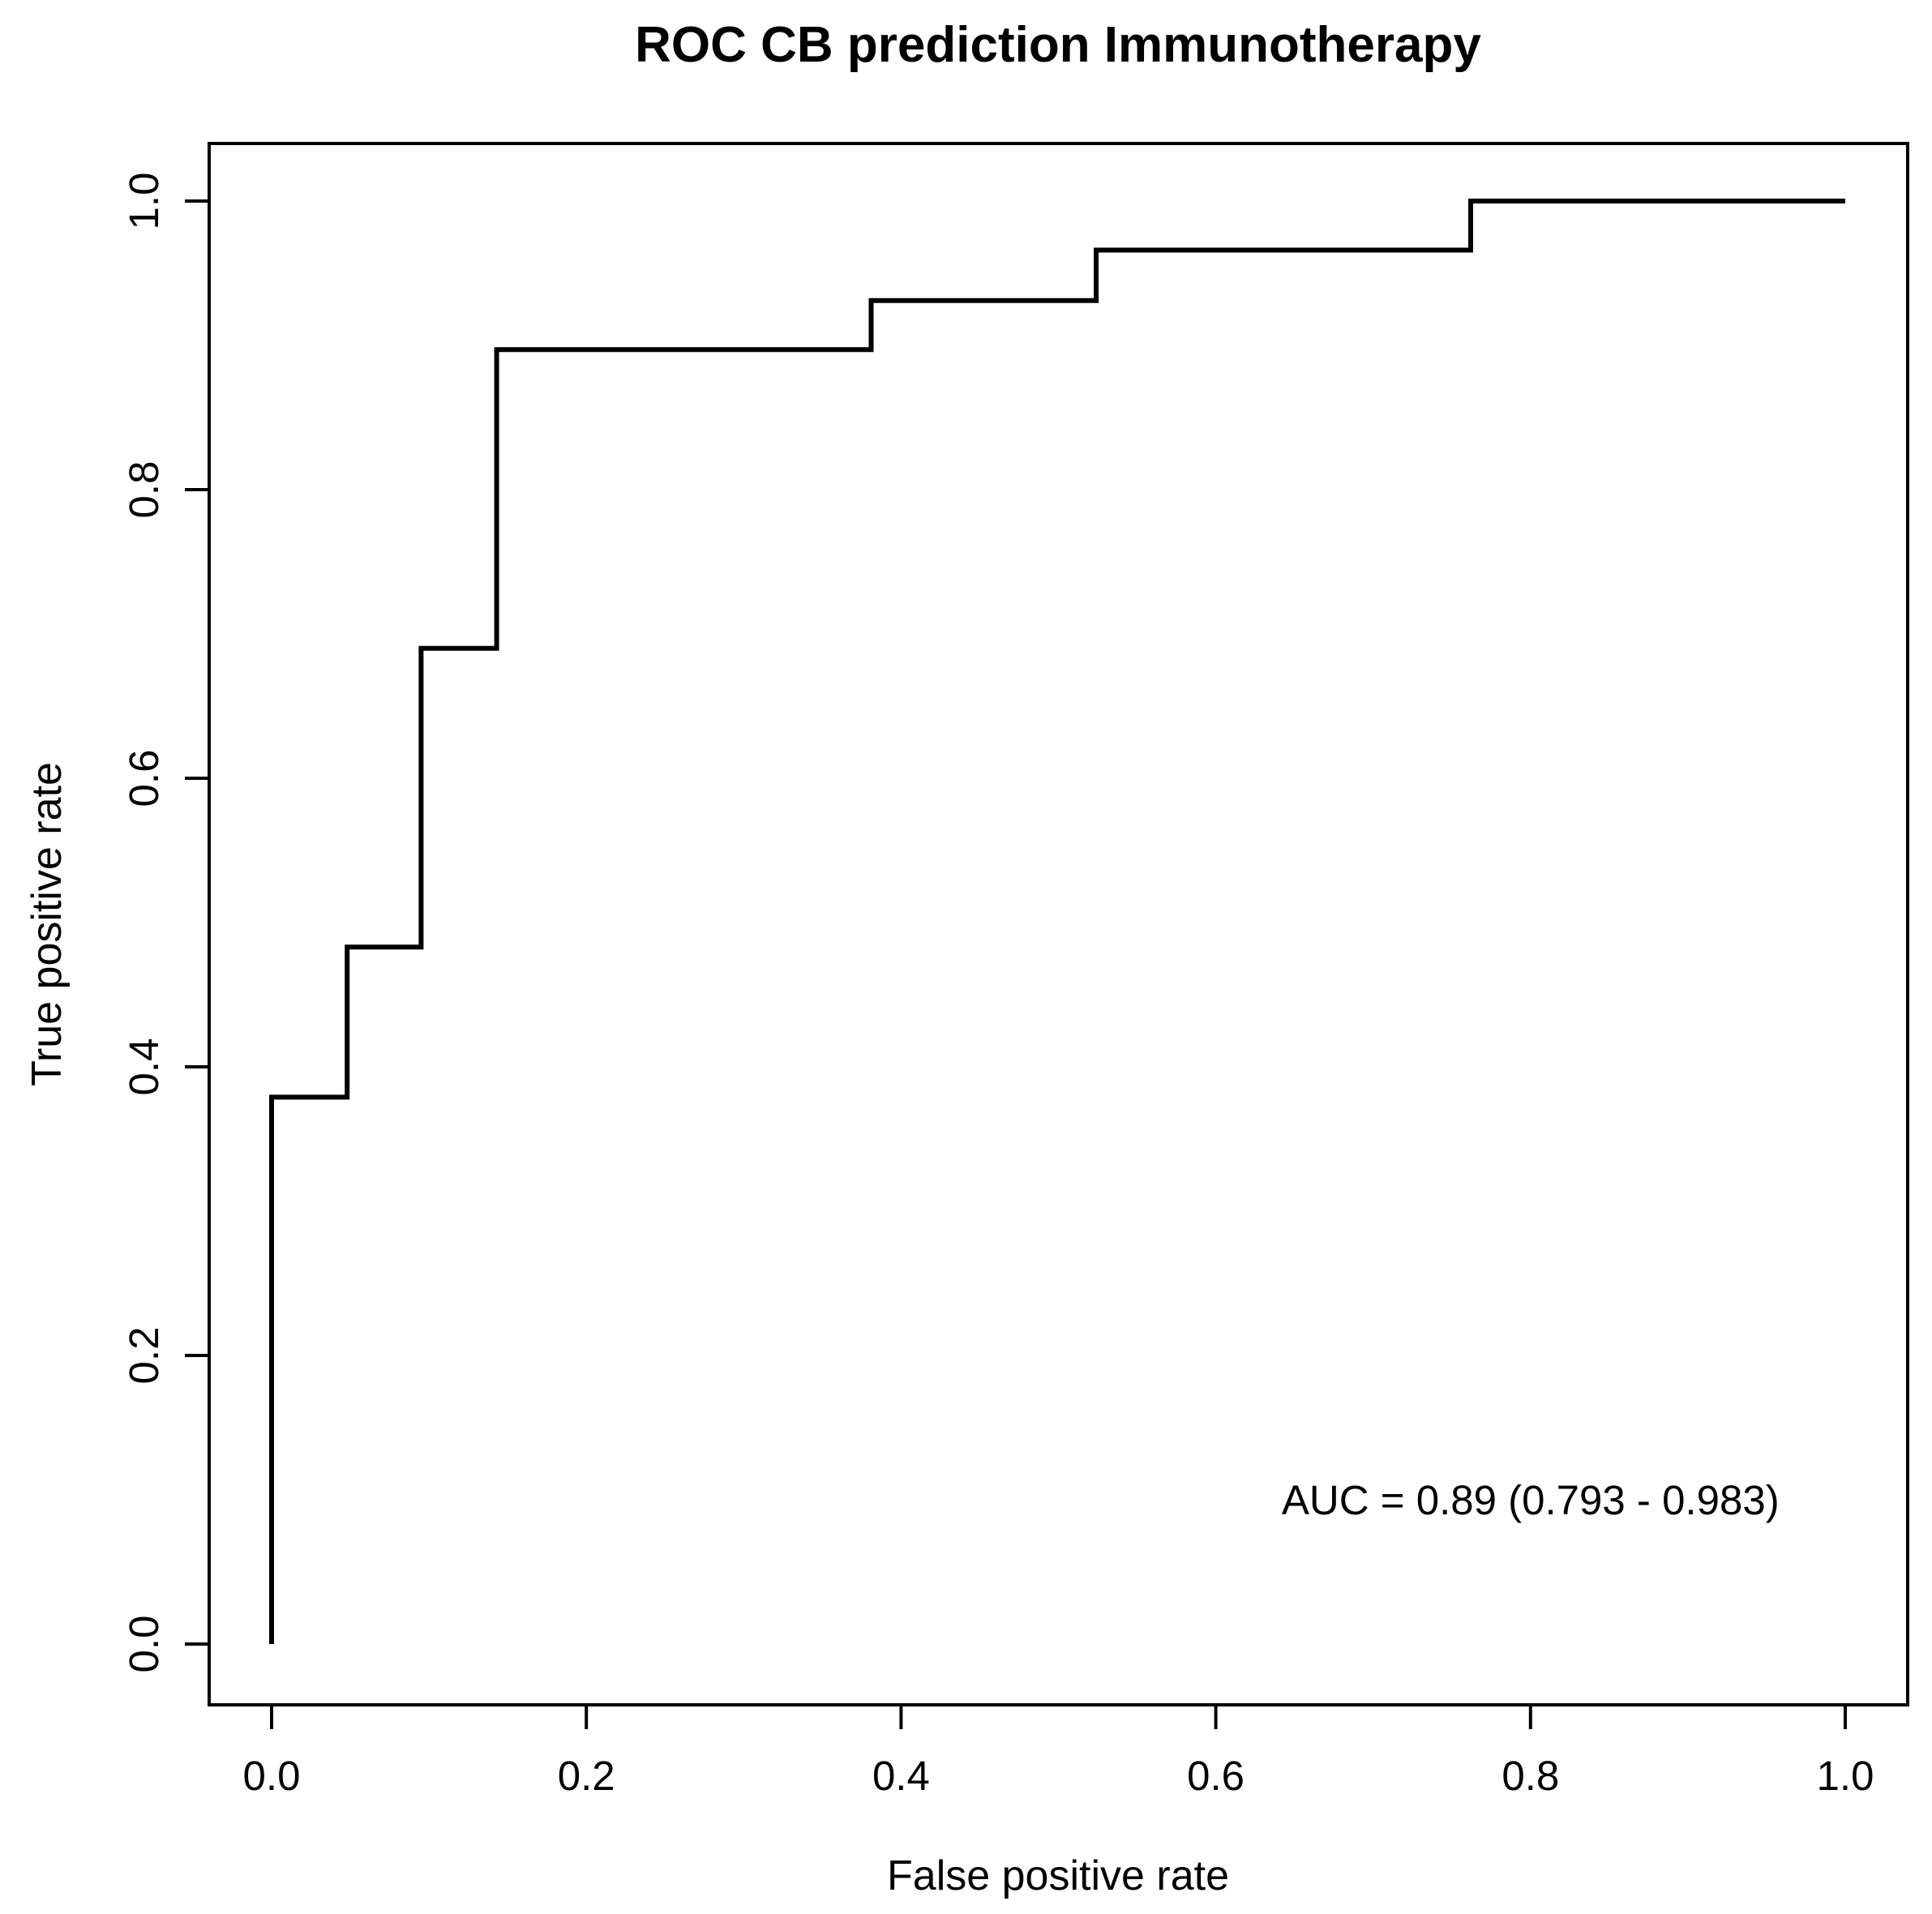 The image size is (1932, 1914). What do you see at coordinates (901, 1776) in the screenshot?
I see `x-tick-label: 0.4` at bounding box center [901, 1776].